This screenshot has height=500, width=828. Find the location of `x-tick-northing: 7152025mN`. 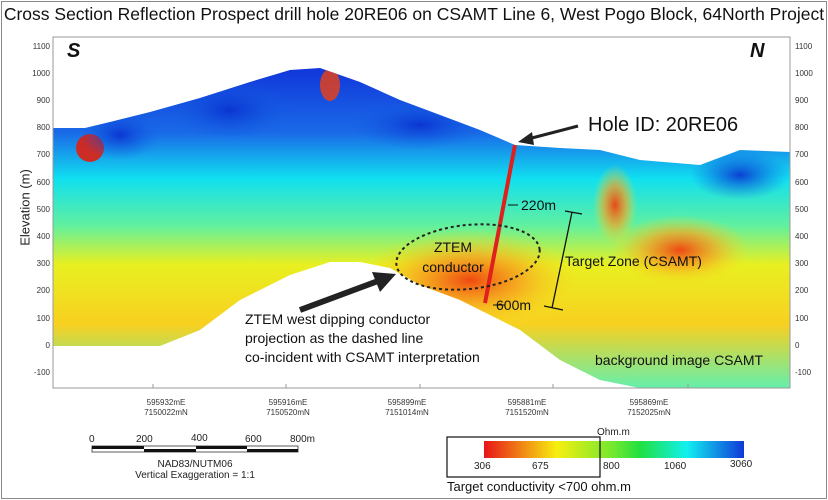

x-tick-northing: 7152025mN is located at coordinates (649, 412).